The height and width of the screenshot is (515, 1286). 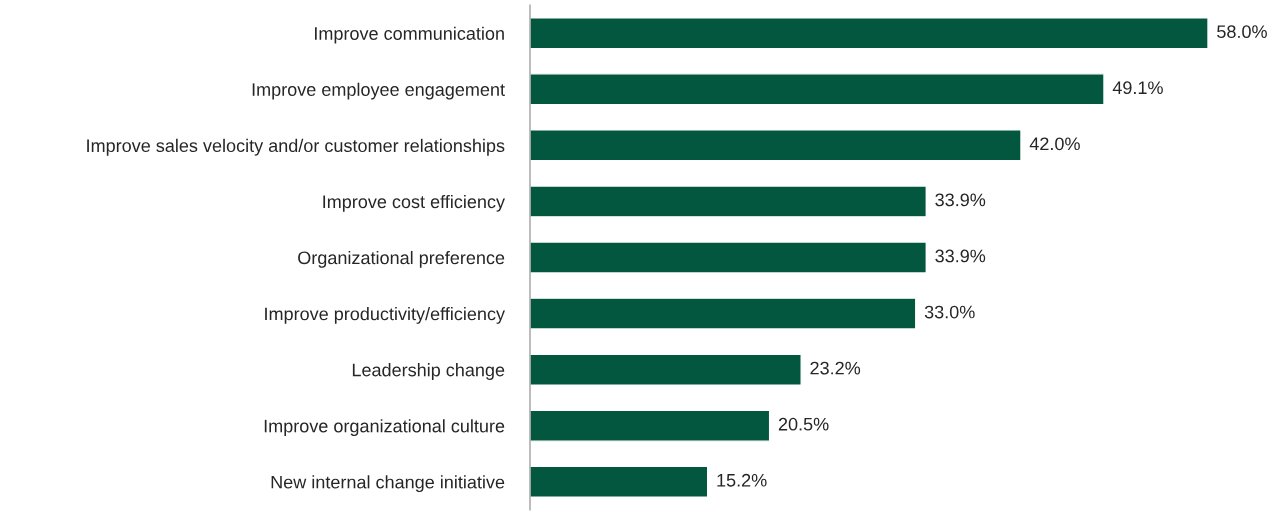 I want to click on y-tick-label: Organizational preference, so click(x=401, y=259).